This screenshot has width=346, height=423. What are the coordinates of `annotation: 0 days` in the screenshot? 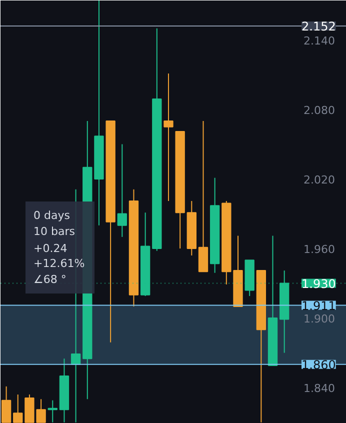 It's located at (52, 215).